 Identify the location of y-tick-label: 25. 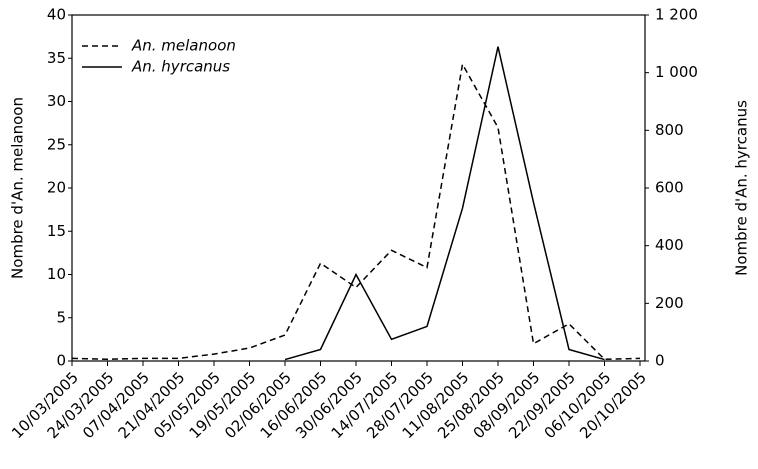
(56, 144).